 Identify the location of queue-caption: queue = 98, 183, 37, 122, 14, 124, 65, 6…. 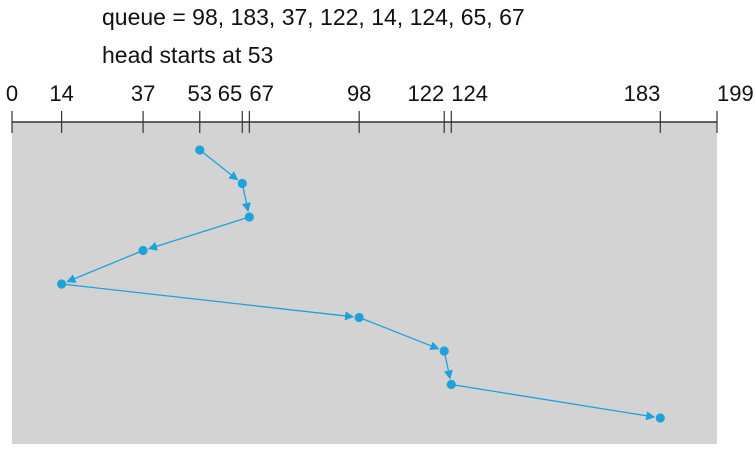
(313, 17).